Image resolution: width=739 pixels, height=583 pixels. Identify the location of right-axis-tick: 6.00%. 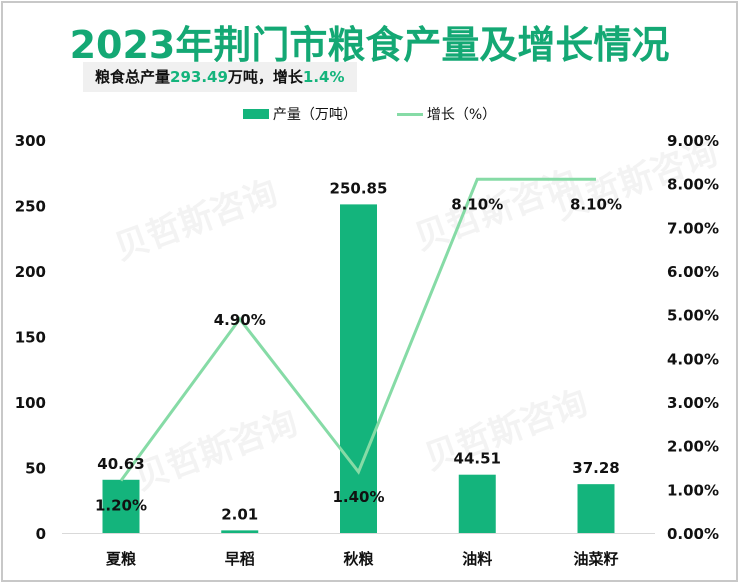
(693, 272).